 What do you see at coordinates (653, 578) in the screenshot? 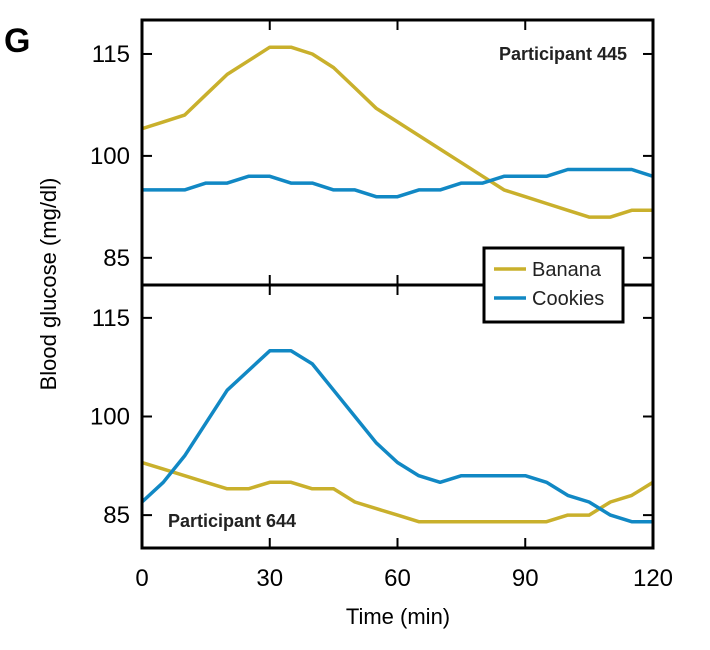
I see `x-tick-label: 120` at bounding box center [653, 578].